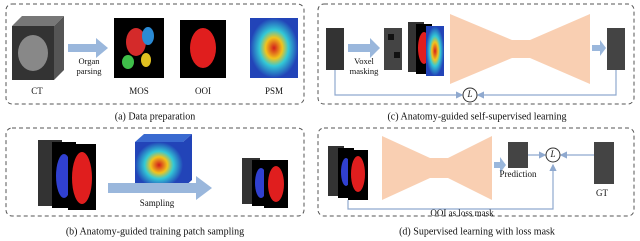 The width and height of the screenshot is (640, 241). Describe the element at coordinates (393, 49) in the screenshot. I see `masked-slice` at that location.